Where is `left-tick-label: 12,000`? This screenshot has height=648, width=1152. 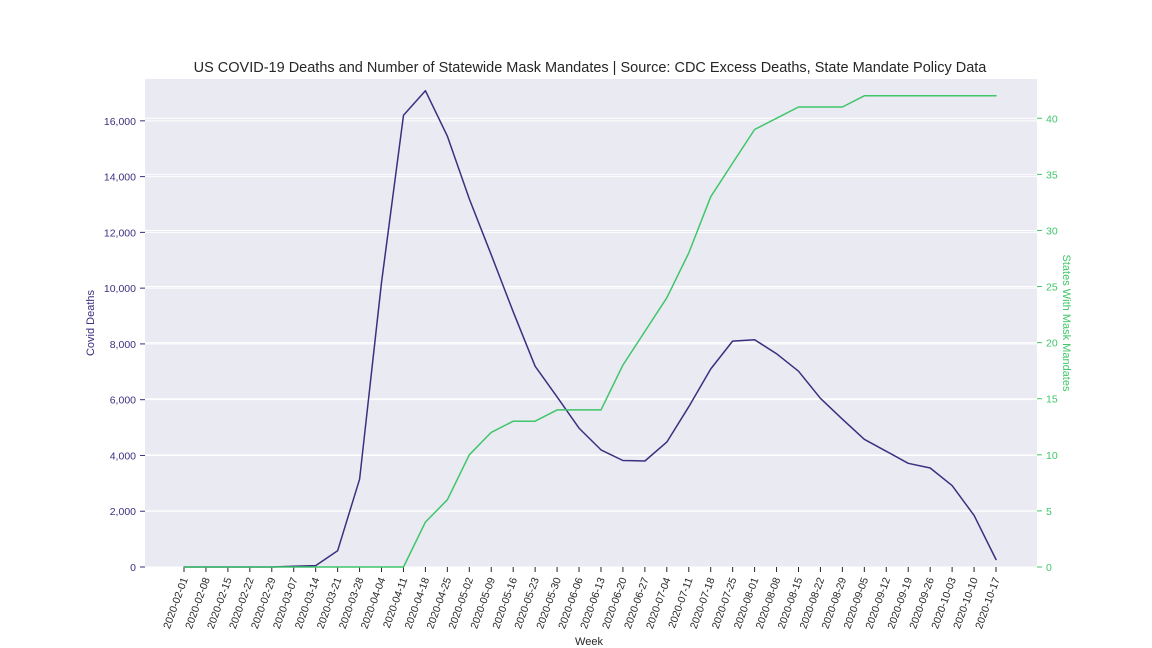 left-tick-label: 12,000 is located at coordinates (120, 233).